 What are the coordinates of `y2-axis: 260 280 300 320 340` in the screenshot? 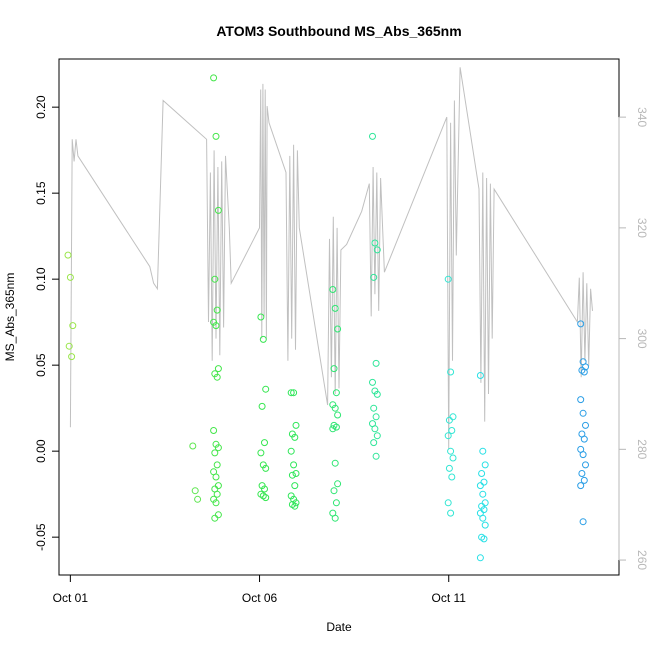 It's located at (633, 338).